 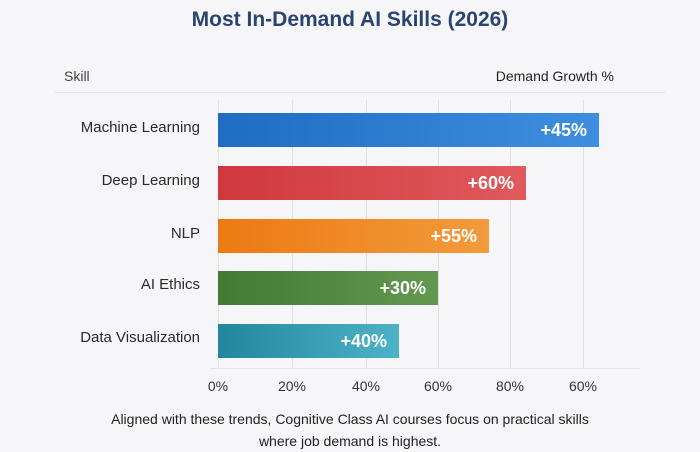 I want to click on gridline-last, so click(x=583, y=234).